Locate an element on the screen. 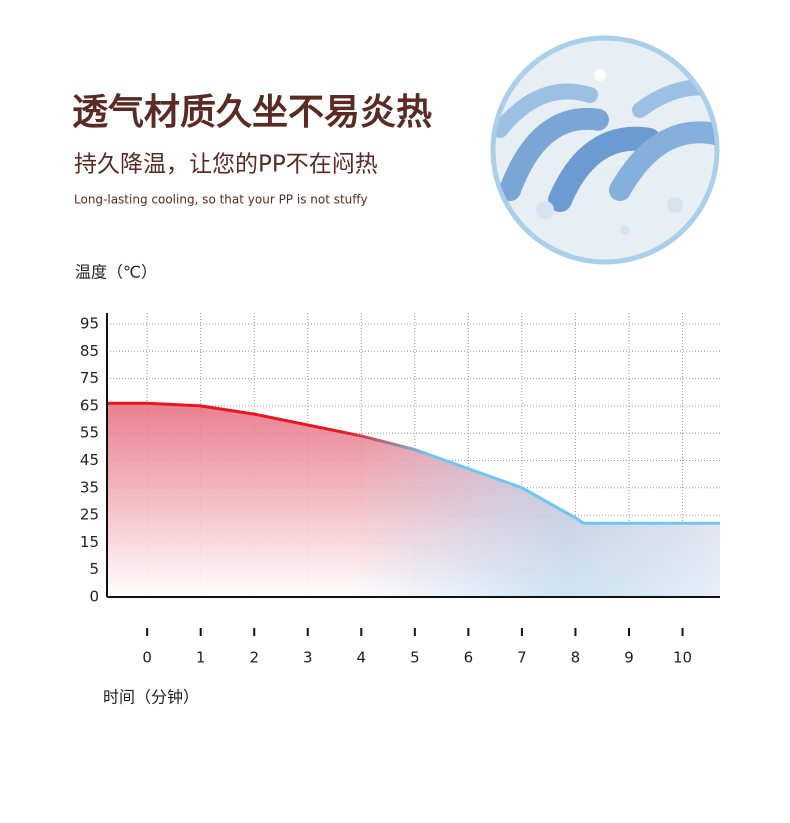 This screenshot has height=823, width=790. y-tick-label: 45 is located at coordinates (89, 460).